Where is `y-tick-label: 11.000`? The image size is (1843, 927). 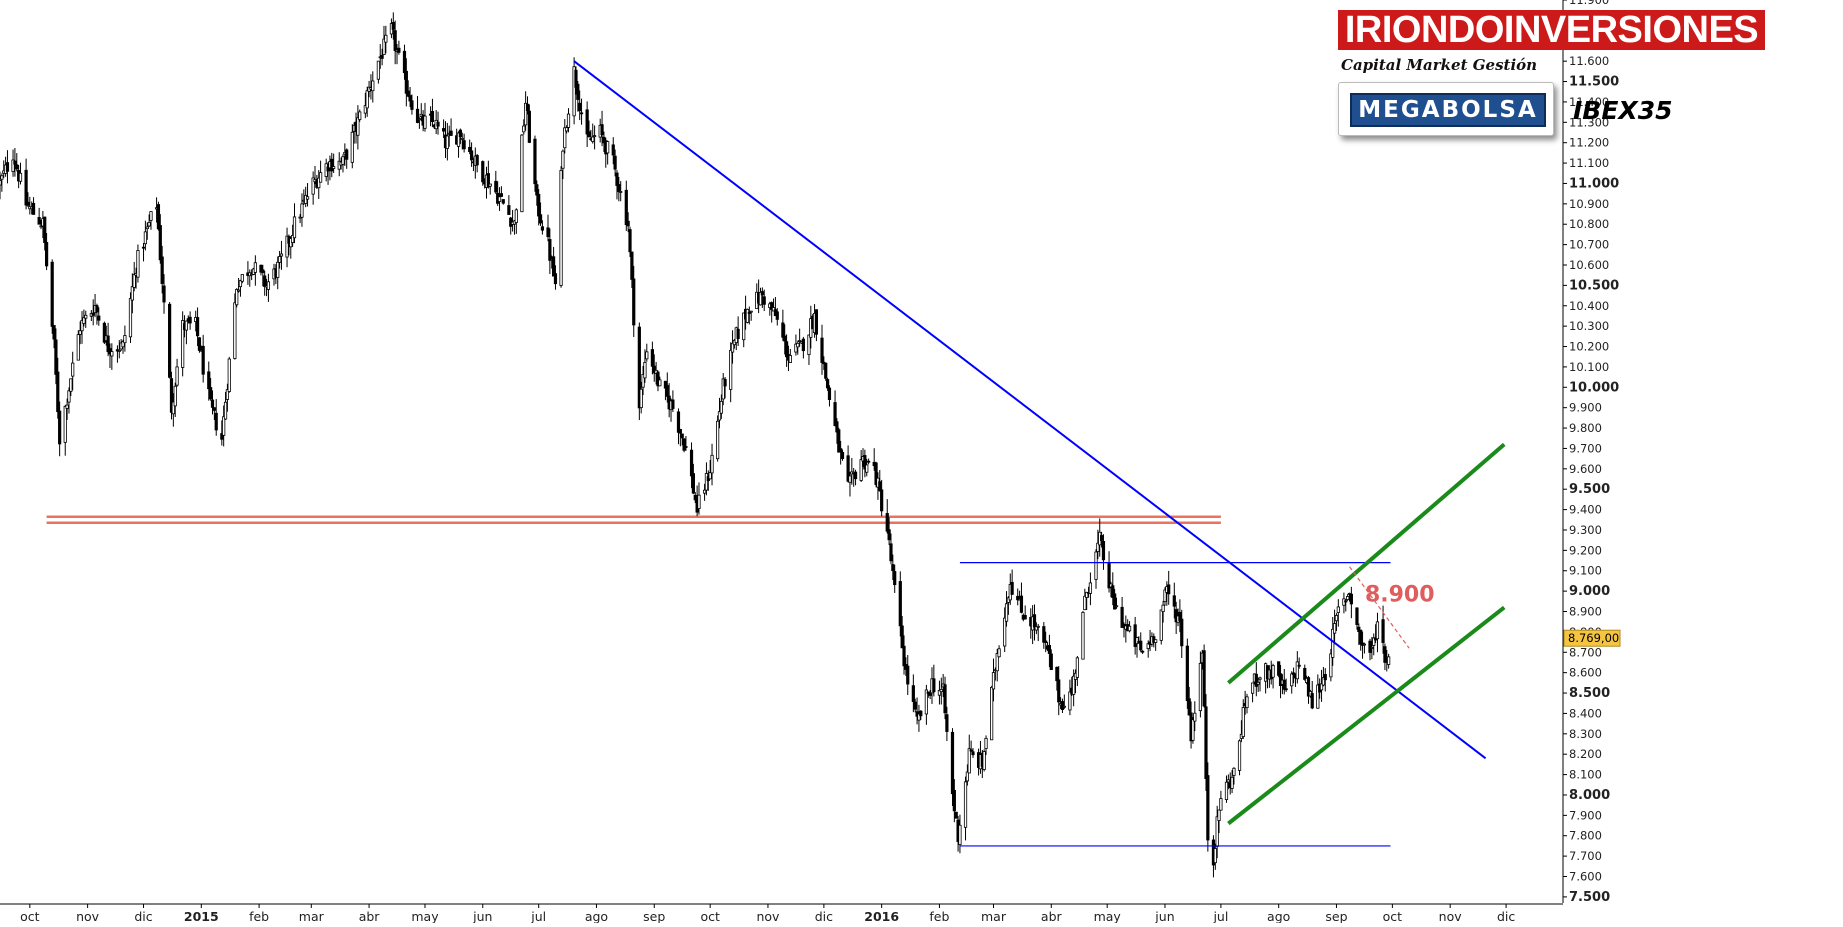
y-tick-label: 11.000 is located at coordinates (1594, 183).